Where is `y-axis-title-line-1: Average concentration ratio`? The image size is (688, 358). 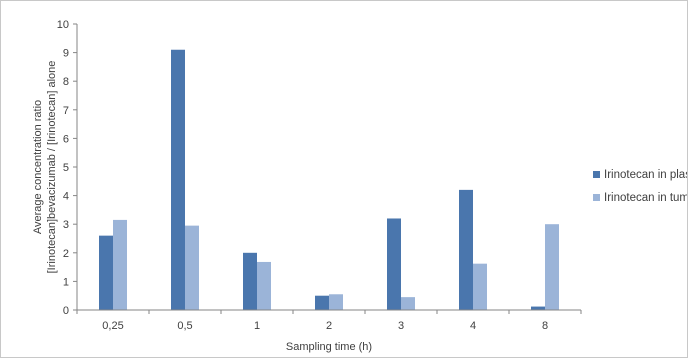 y-axis-title-line-1: Average concentration ratio is located at coordinates (38, 167).